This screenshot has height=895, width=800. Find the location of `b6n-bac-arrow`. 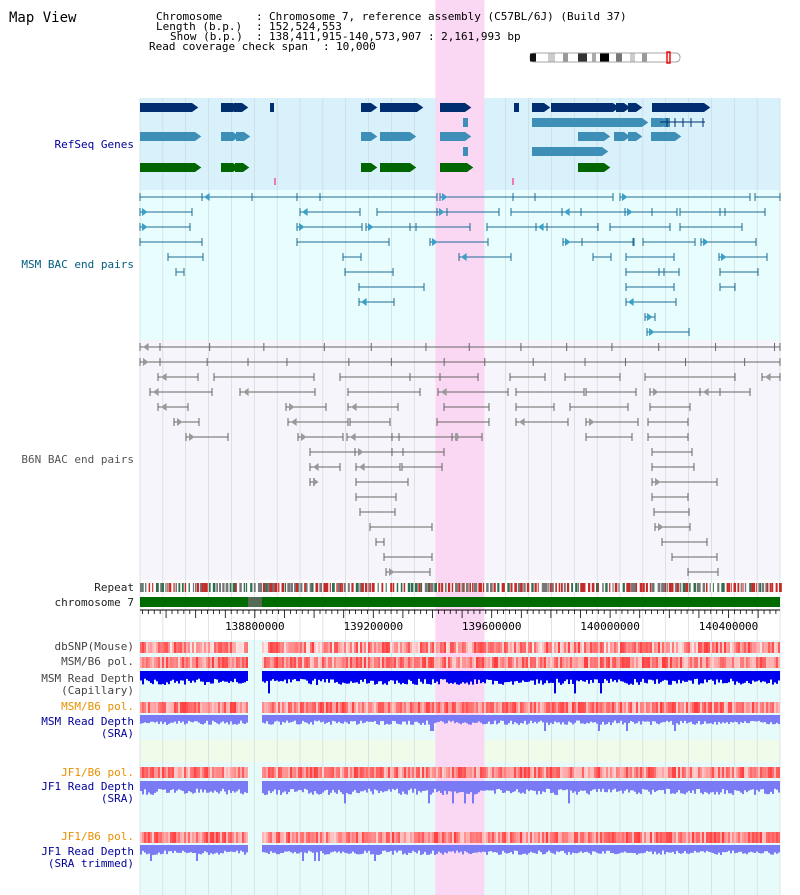

b6n-bac-arrow is located at coordinates (706, 392).